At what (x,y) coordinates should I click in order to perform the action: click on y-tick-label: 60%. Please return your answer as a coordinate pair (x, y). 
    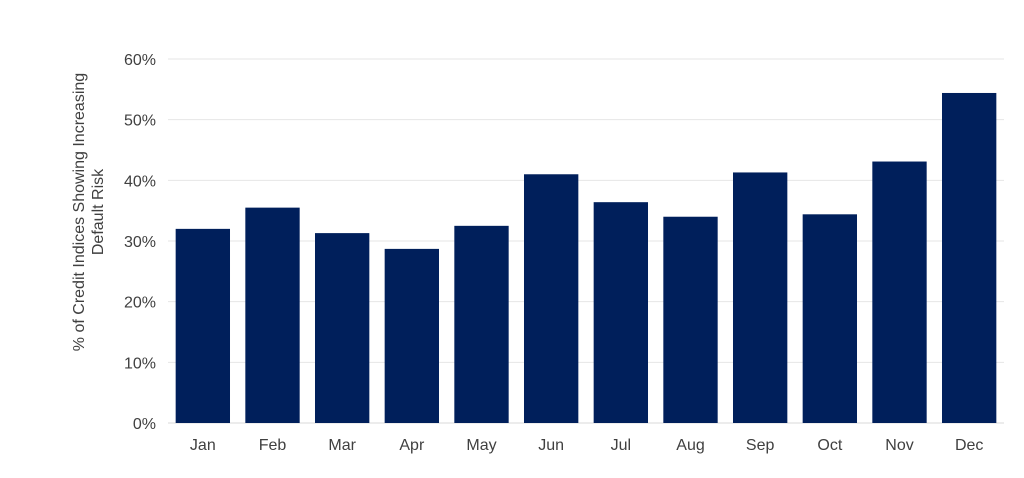
    Looking at the image, I should click on (140, 60).